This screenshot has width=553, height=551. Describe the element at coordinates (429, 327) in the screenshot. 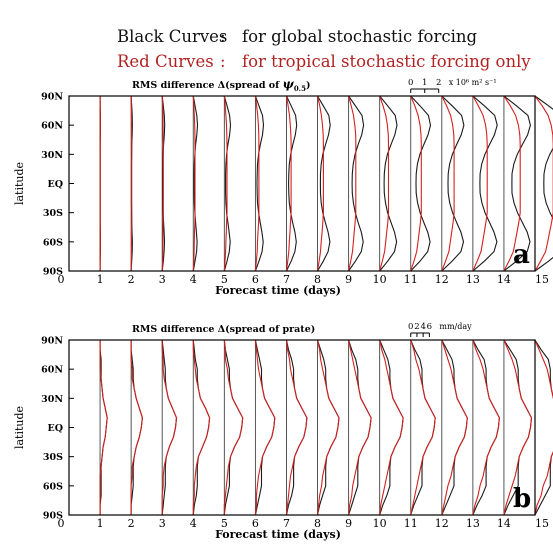

I see `scale-bar-tick-label: 6` at that location.